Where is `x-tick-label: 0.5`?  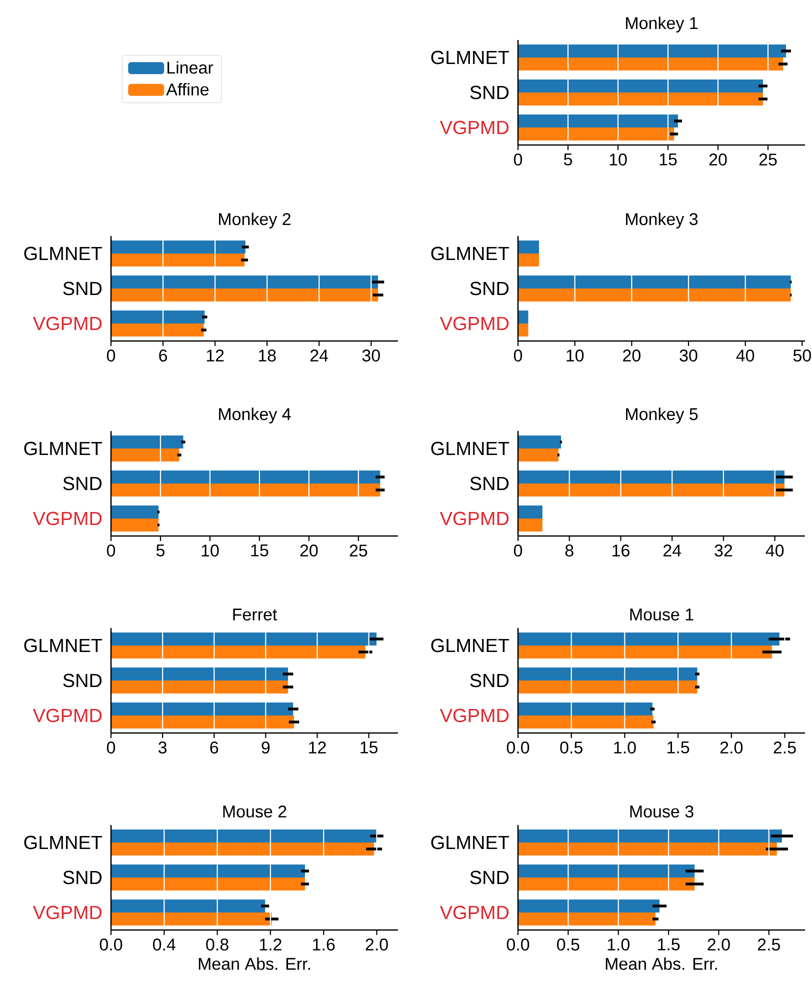
x-tick-label: 0.5 is located at coordinates (571, 748).